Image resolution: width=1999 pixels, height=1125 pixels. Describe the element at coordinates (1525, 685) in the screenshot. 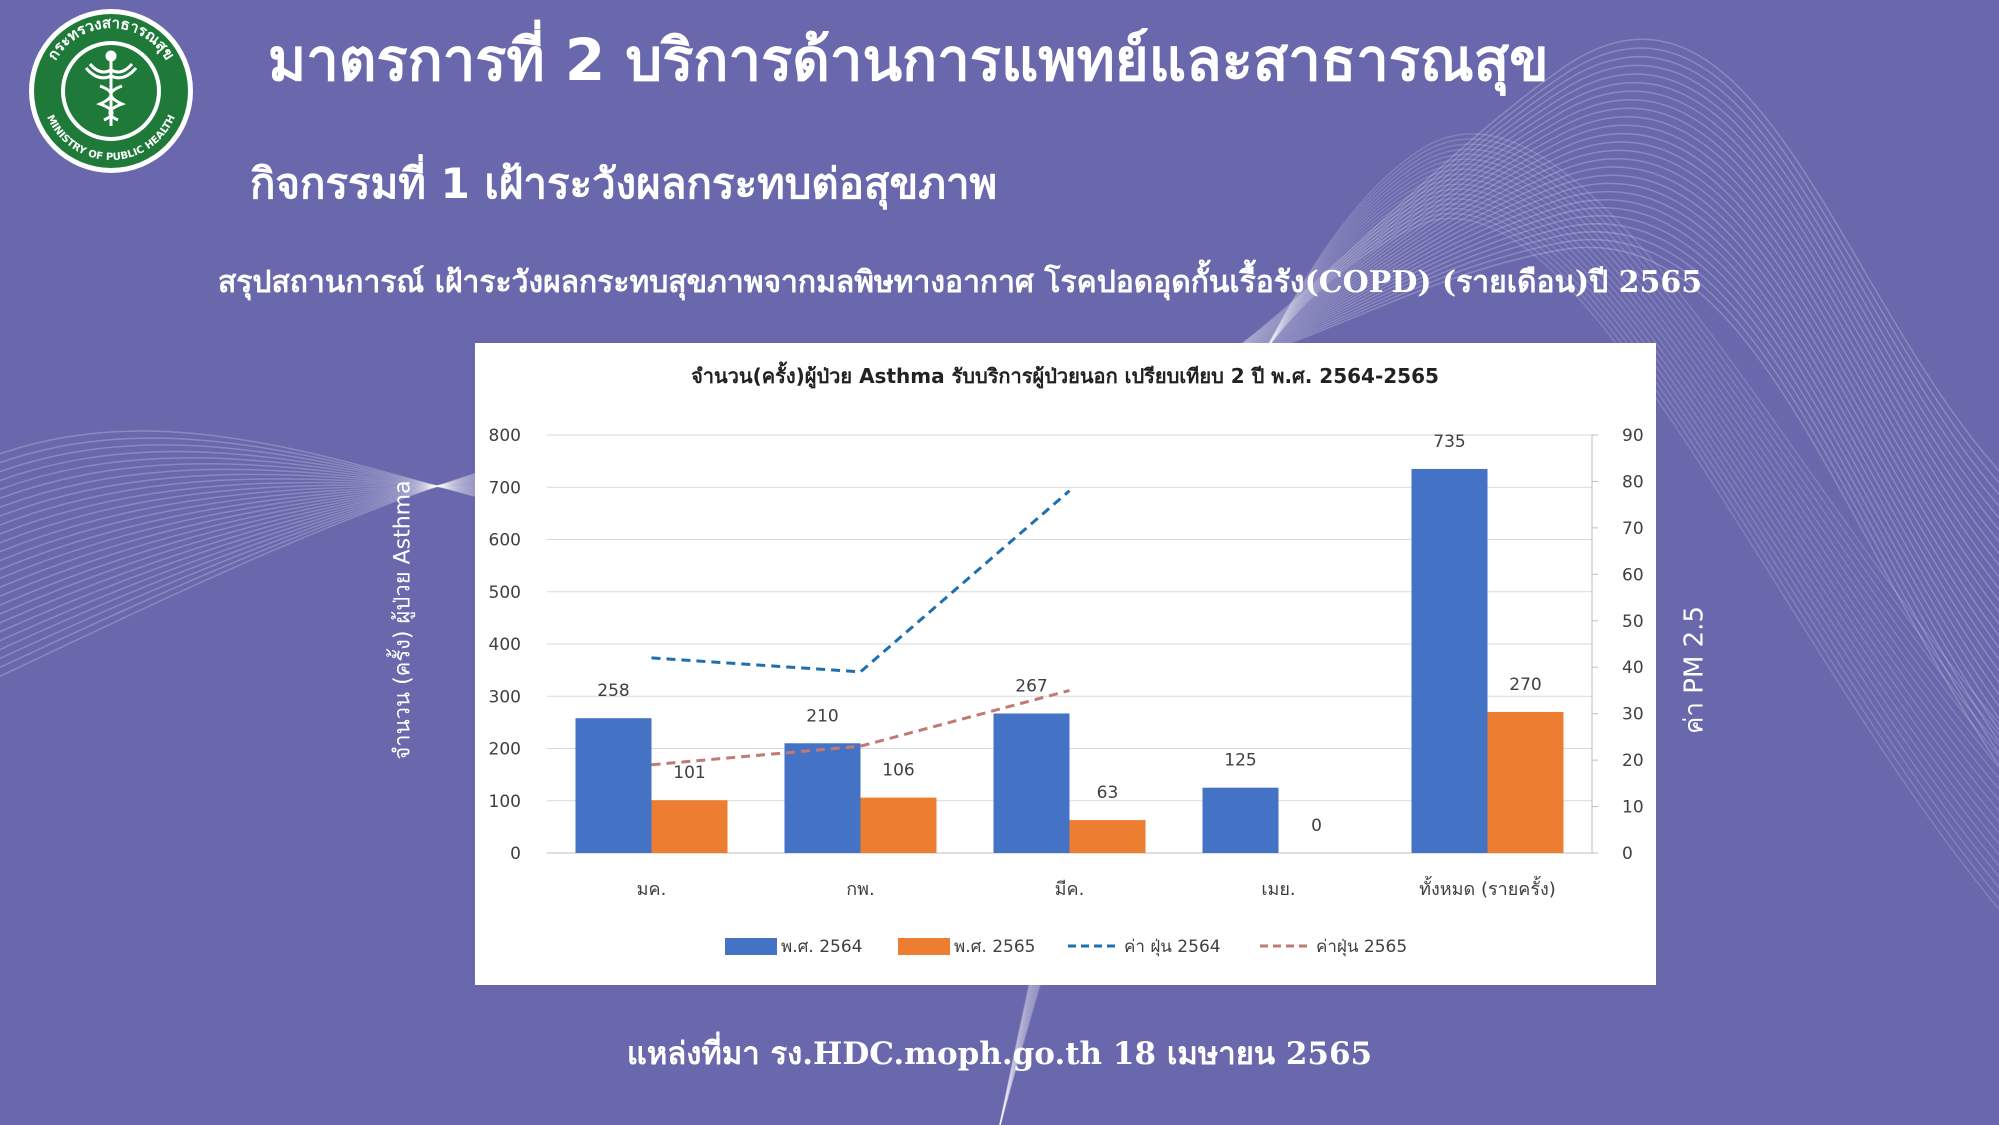

I see `data-label: 270` at that location.